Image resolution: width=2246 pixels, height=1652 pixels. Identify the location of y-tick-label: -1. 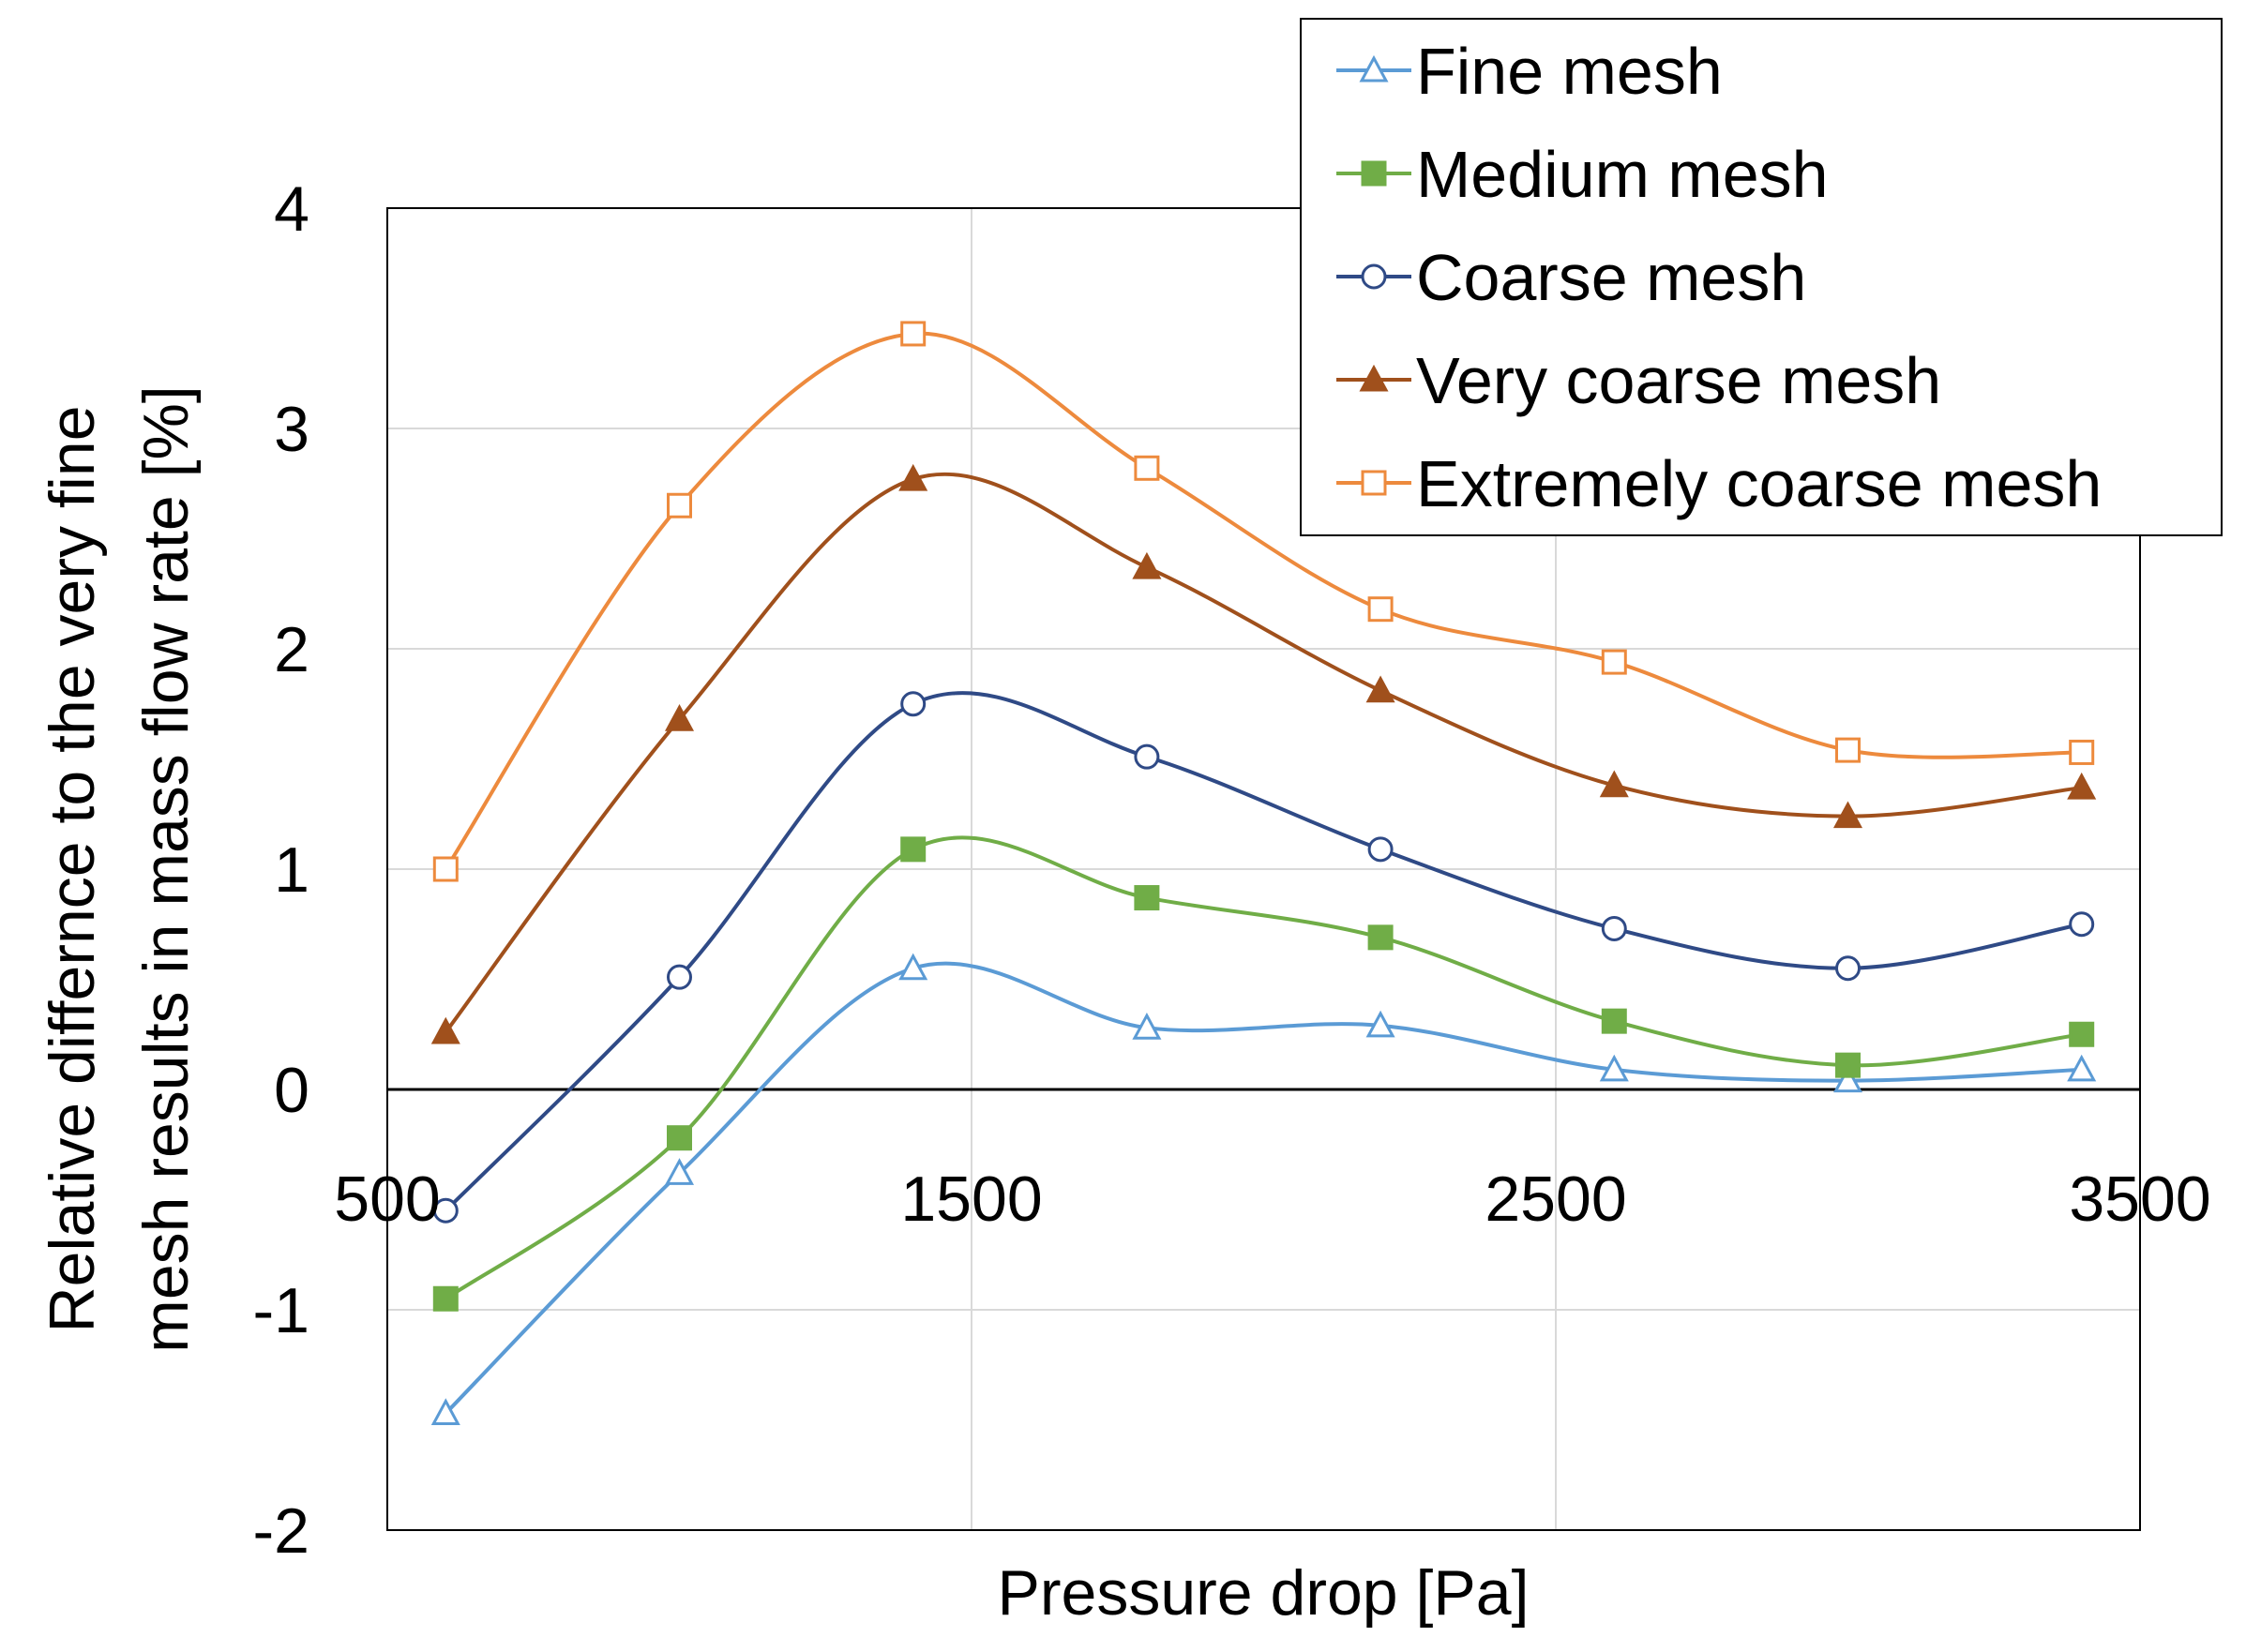
(281, 1310).